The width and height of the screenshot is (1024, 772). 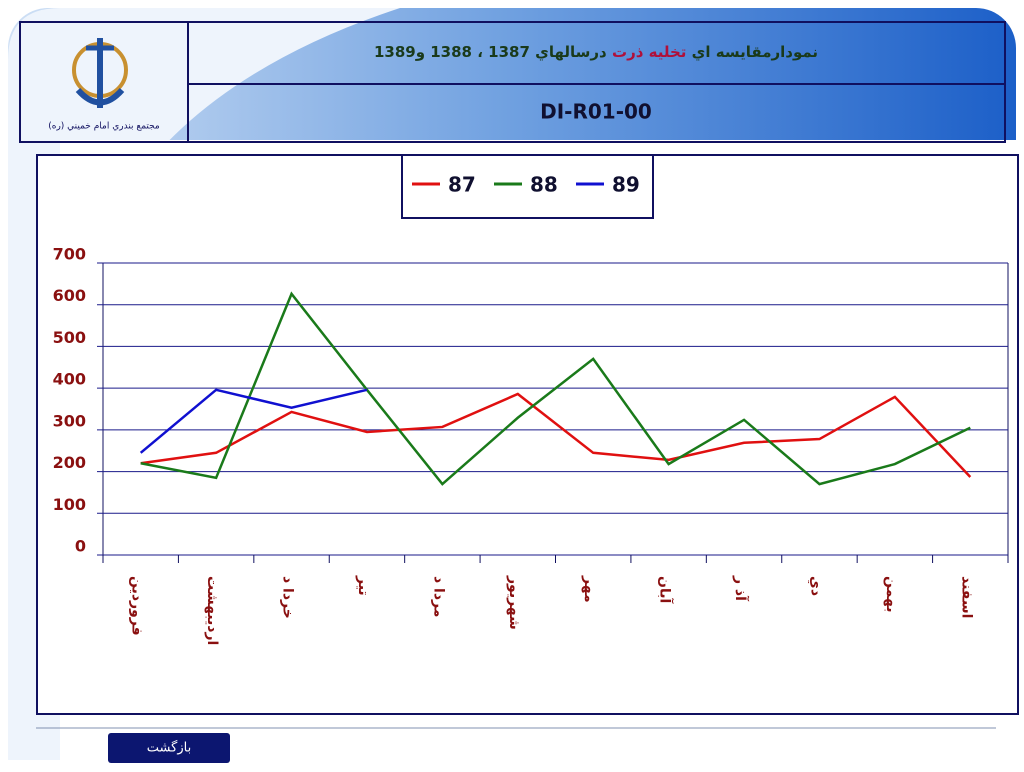 I want to click on x-tick-label: مردا د, so click(x=438, y=596).